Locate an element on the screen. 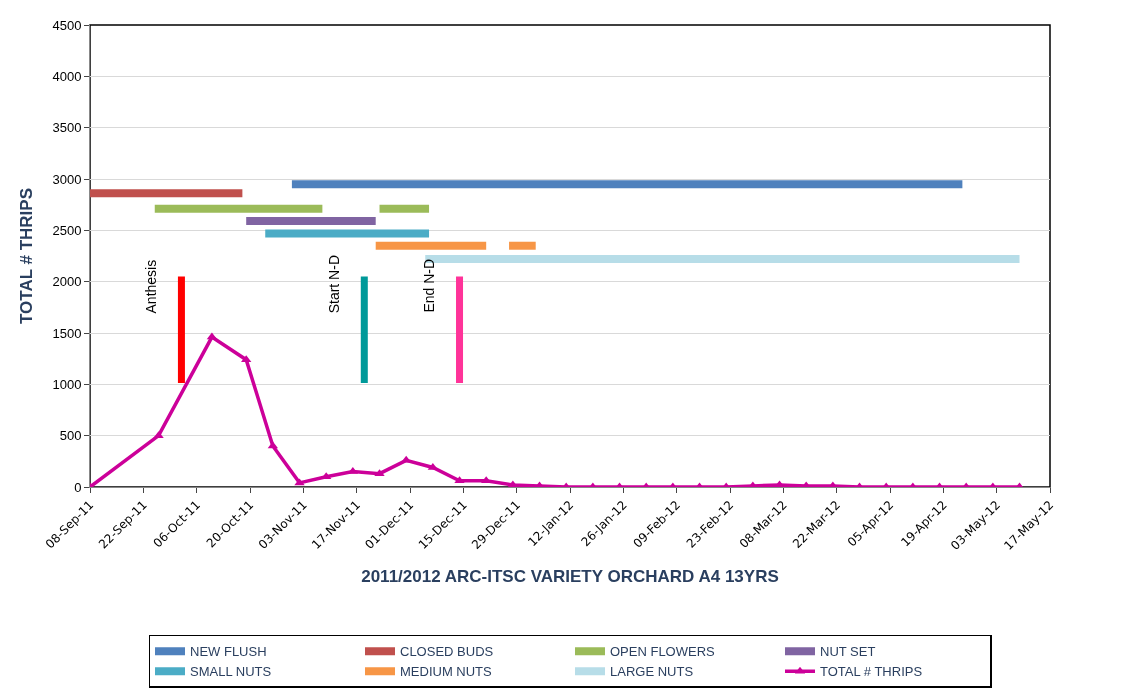 The height and width of the screenshot is (700, 1125). ref-line-label: Start N-D is located at coordinates (334, 284).